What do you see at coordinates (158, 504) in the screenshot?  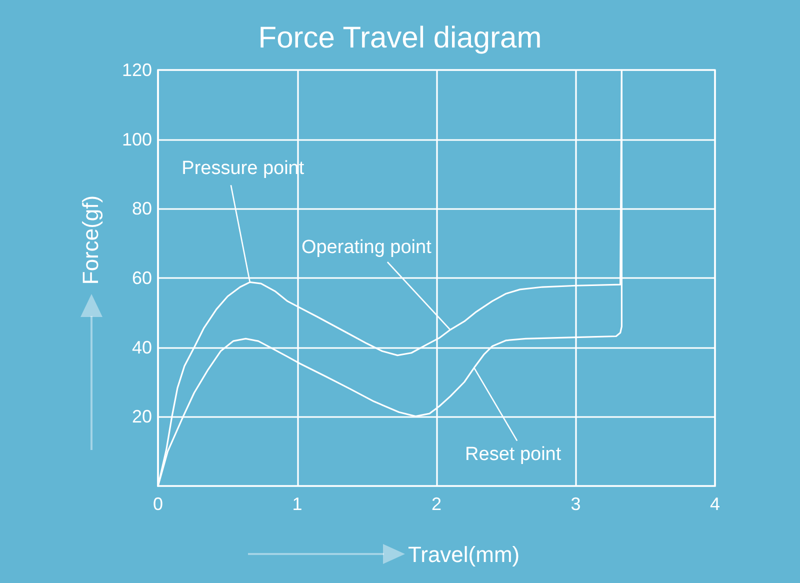 I see `x-tick-label: 0` at bounding box center [158, 504].